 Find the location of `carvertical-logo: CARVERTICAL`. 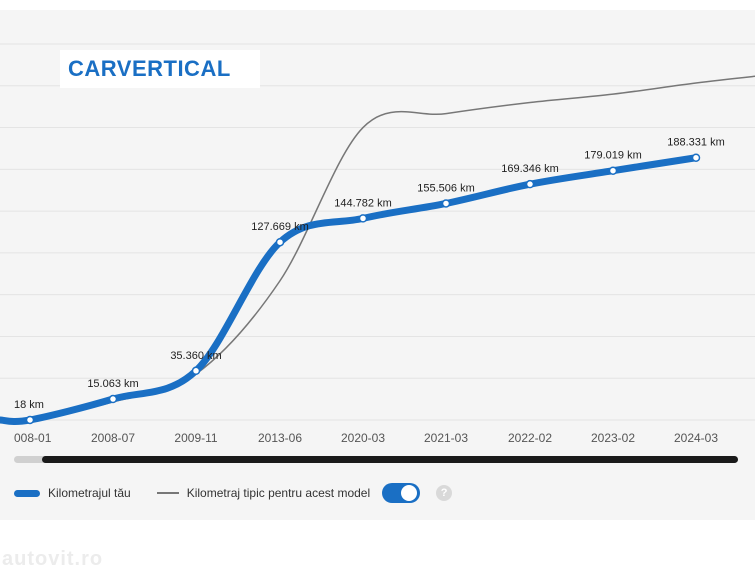

carvertical-logo: CARVERTICAL is located at coordinates (160, 69).